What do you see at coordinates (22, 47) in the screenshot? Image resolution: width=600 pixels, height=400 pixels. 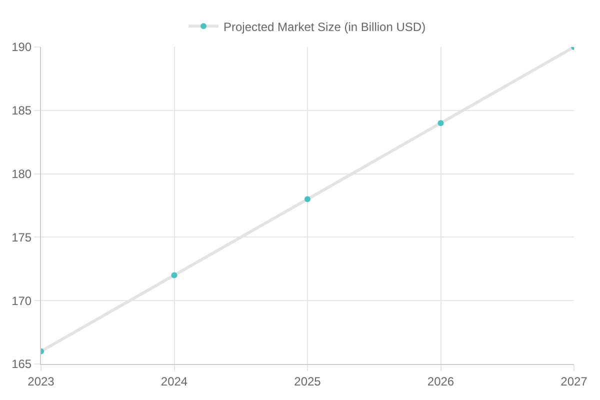 I see `y-tick-label: 190` at bounding box center [22, 47].